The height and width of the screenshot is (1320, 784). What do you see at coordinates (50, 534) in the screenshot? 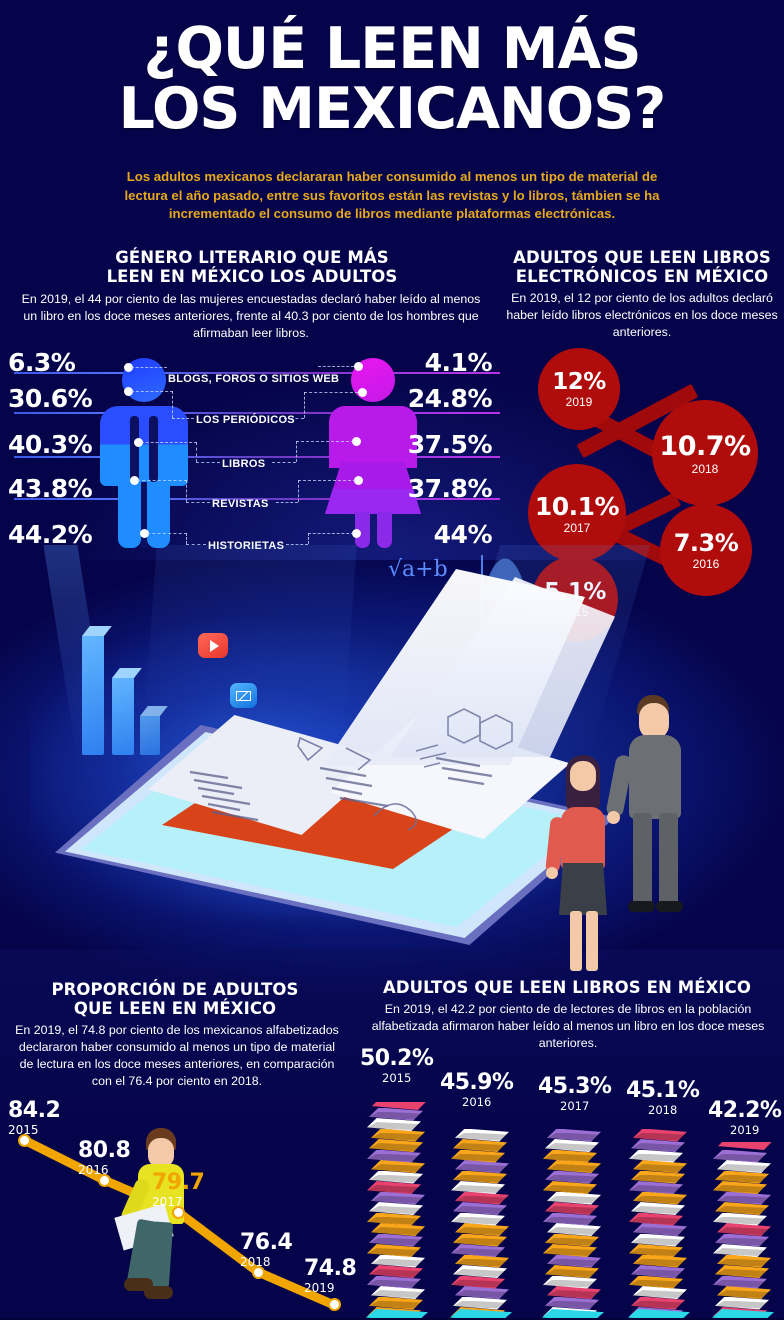
I see `male-value-historietas: 44.2%` at bounding box center [50, 534].